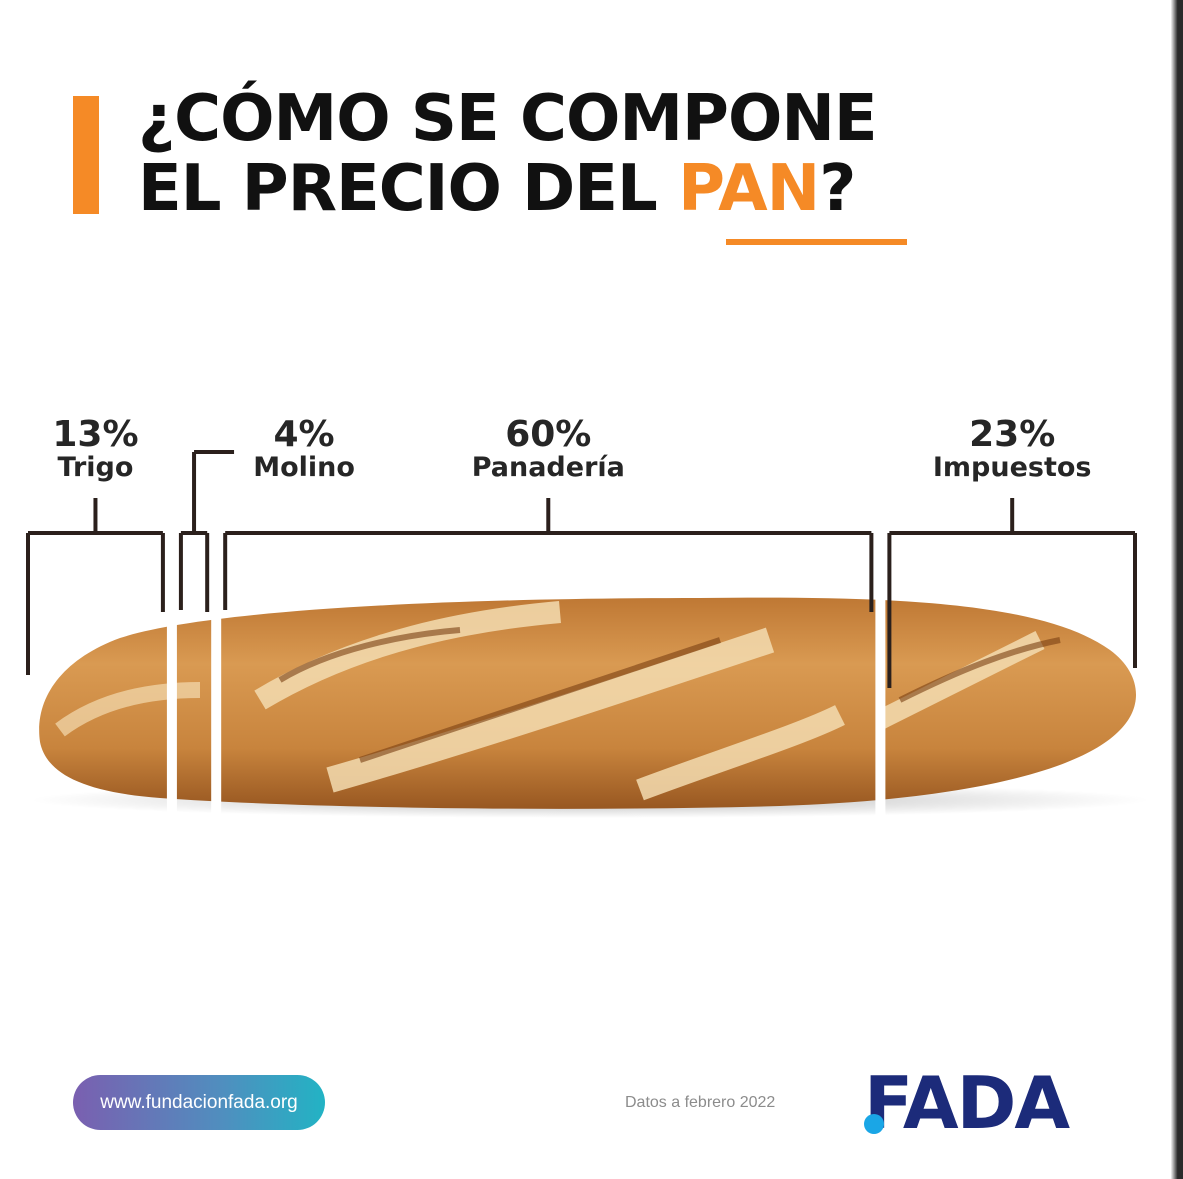 This screenshot has height=1179, width=1183. I want to click on title-line-2-suffix: ?, so click(837, 189).